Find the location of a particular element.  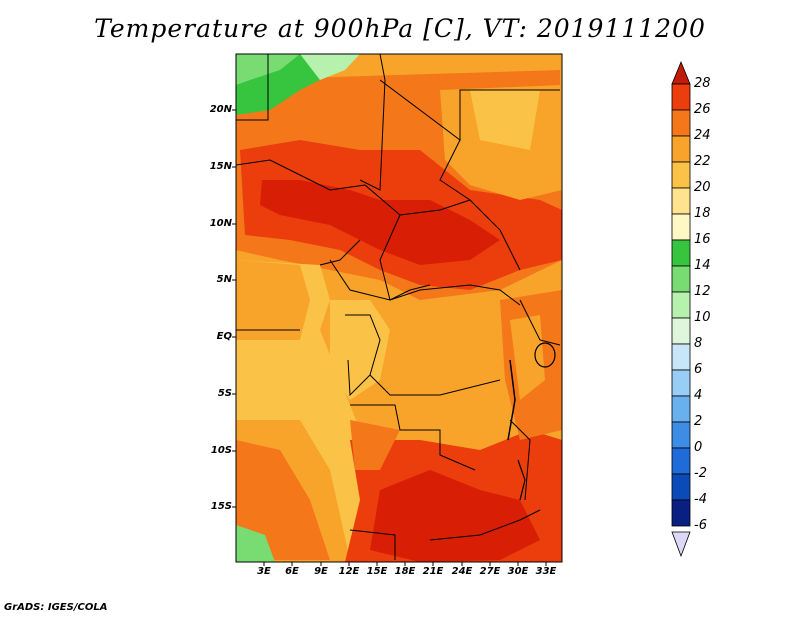

colorbar-label: -4 is located at coordinates (700, 499).